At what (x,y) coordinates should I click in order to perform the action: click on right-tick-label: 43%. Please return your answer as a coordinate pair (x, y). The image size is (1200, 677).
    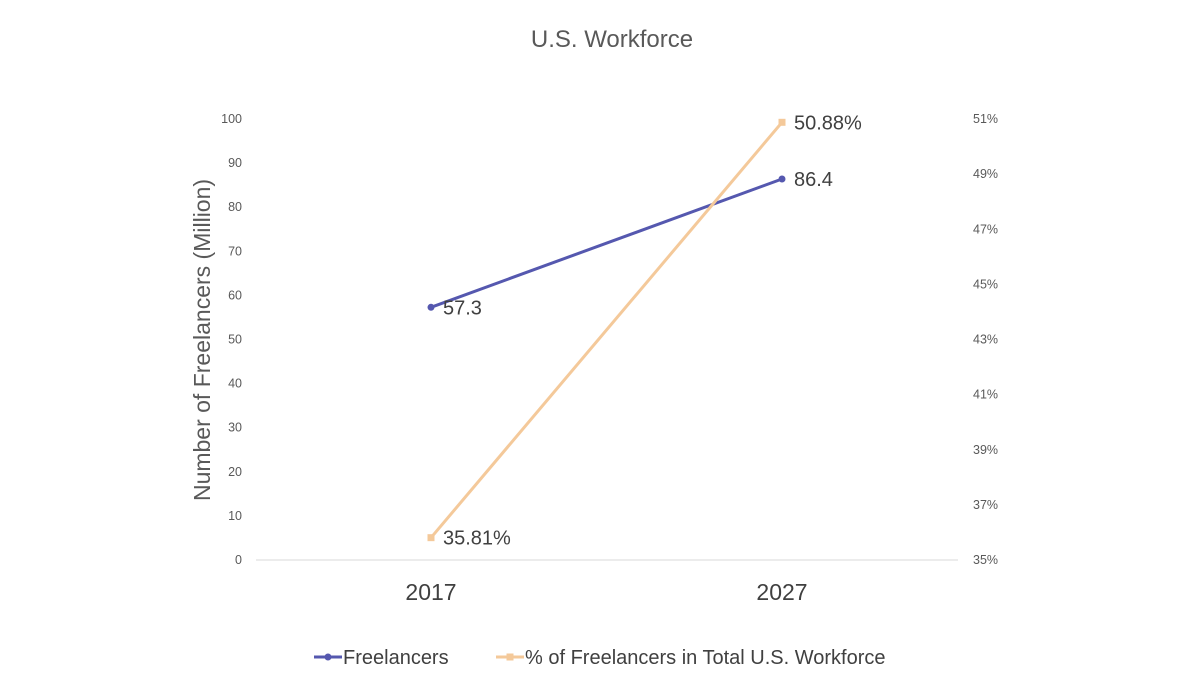
    Looking at the image, I should click on (985, 340).